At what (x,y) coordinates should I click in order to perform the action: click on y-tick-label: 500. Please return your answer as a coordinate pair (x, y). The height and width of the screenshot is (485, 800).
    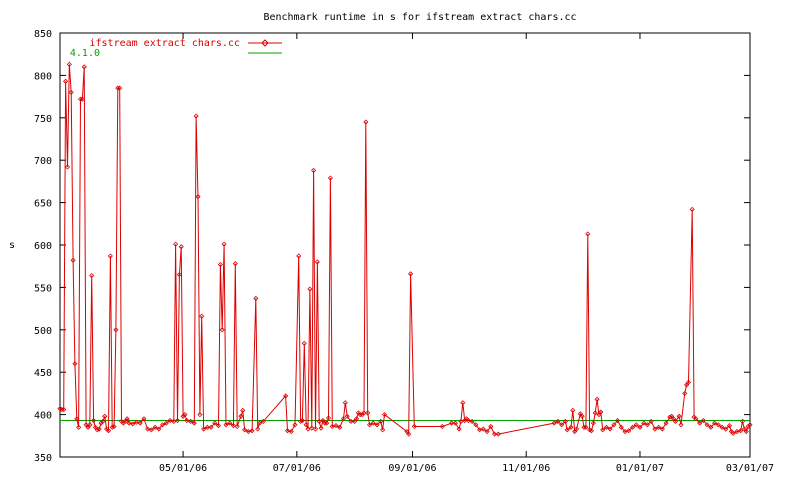
    Looking at the image, I should click on (43, 331).